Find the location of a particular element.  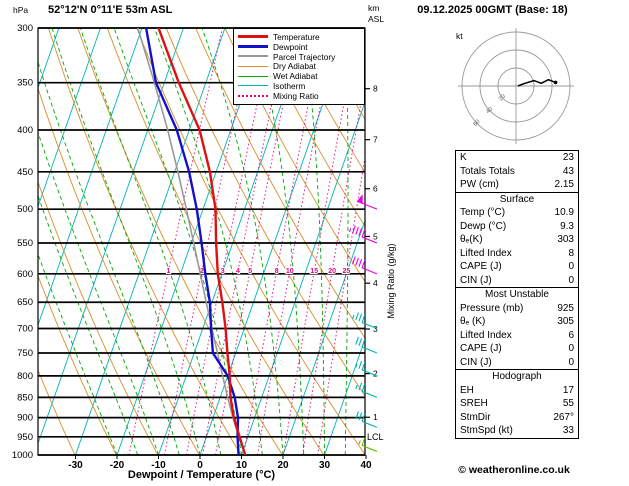

table-row: CIN (J) 0 is located at coordinates (517, 363).